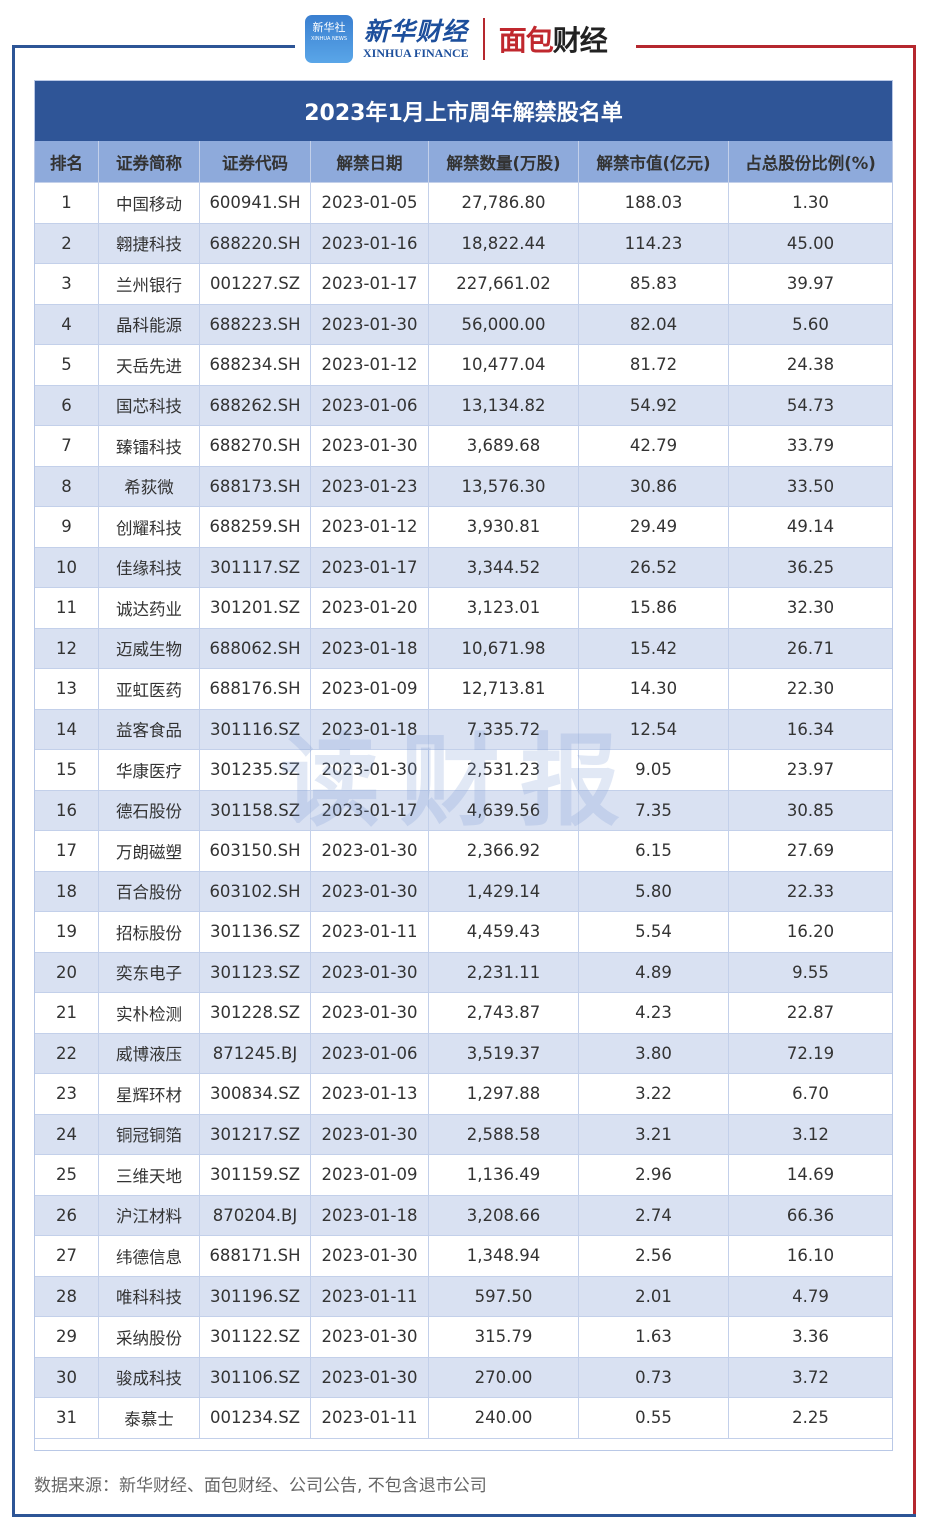 The width and height of the screenshot is (928, 1528). What do you see at coordinates (67, 203) in the screenshot?
I see `cell-rank: 1` at bounding box center [67, 203].